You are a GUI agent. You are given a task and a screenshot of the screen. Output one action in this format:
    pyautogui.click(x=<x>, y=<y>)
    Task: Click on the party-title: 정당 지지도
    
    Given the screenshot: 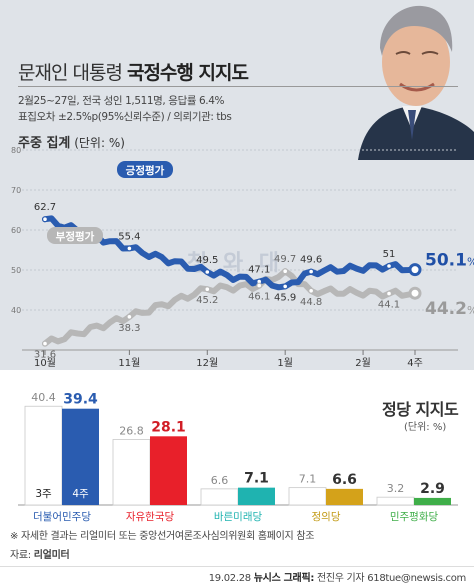 What is the action you would take?
    pyautogui.click(x=420, y=409)
    